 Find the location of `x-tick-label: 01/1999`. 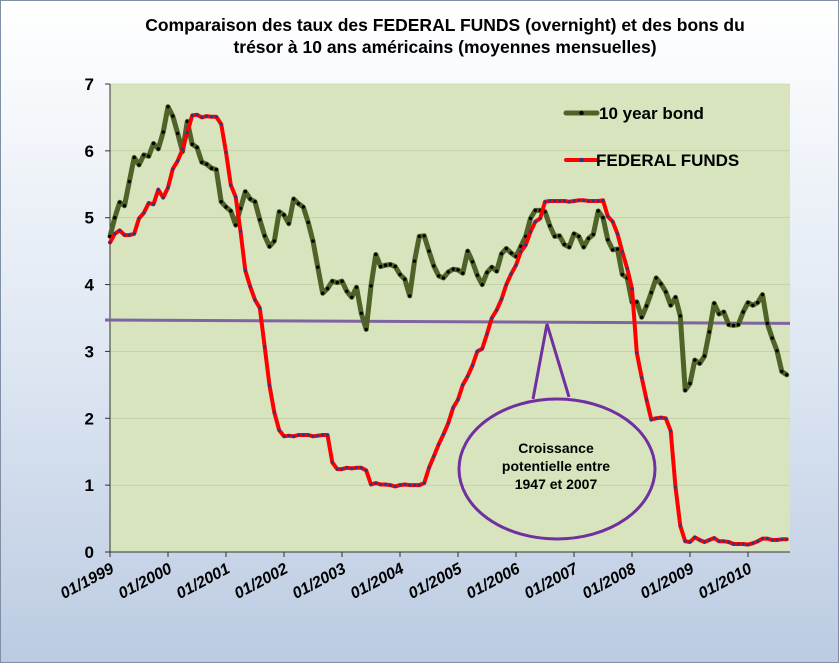

x-tick-label: 01/1999 is located at coordinates (87, 581).